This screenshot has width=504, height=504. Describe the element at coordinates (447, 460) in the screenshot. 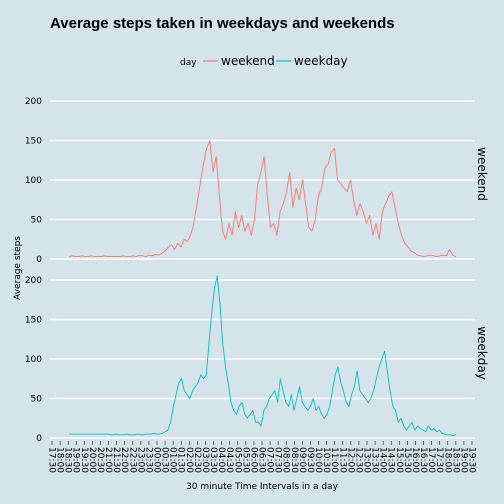

I see `x-tick-label-49: 18:00` at that location.